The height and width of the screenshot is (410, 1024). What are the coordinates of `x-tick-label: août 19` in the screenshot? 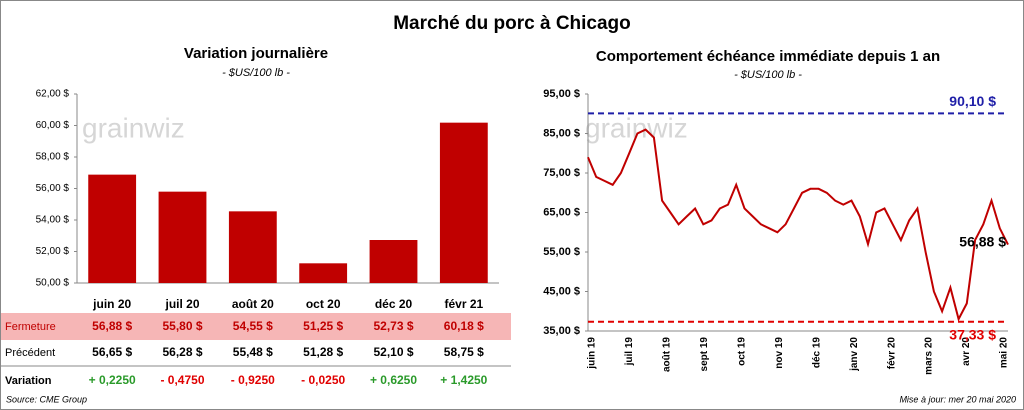 It's located at (667, 354).